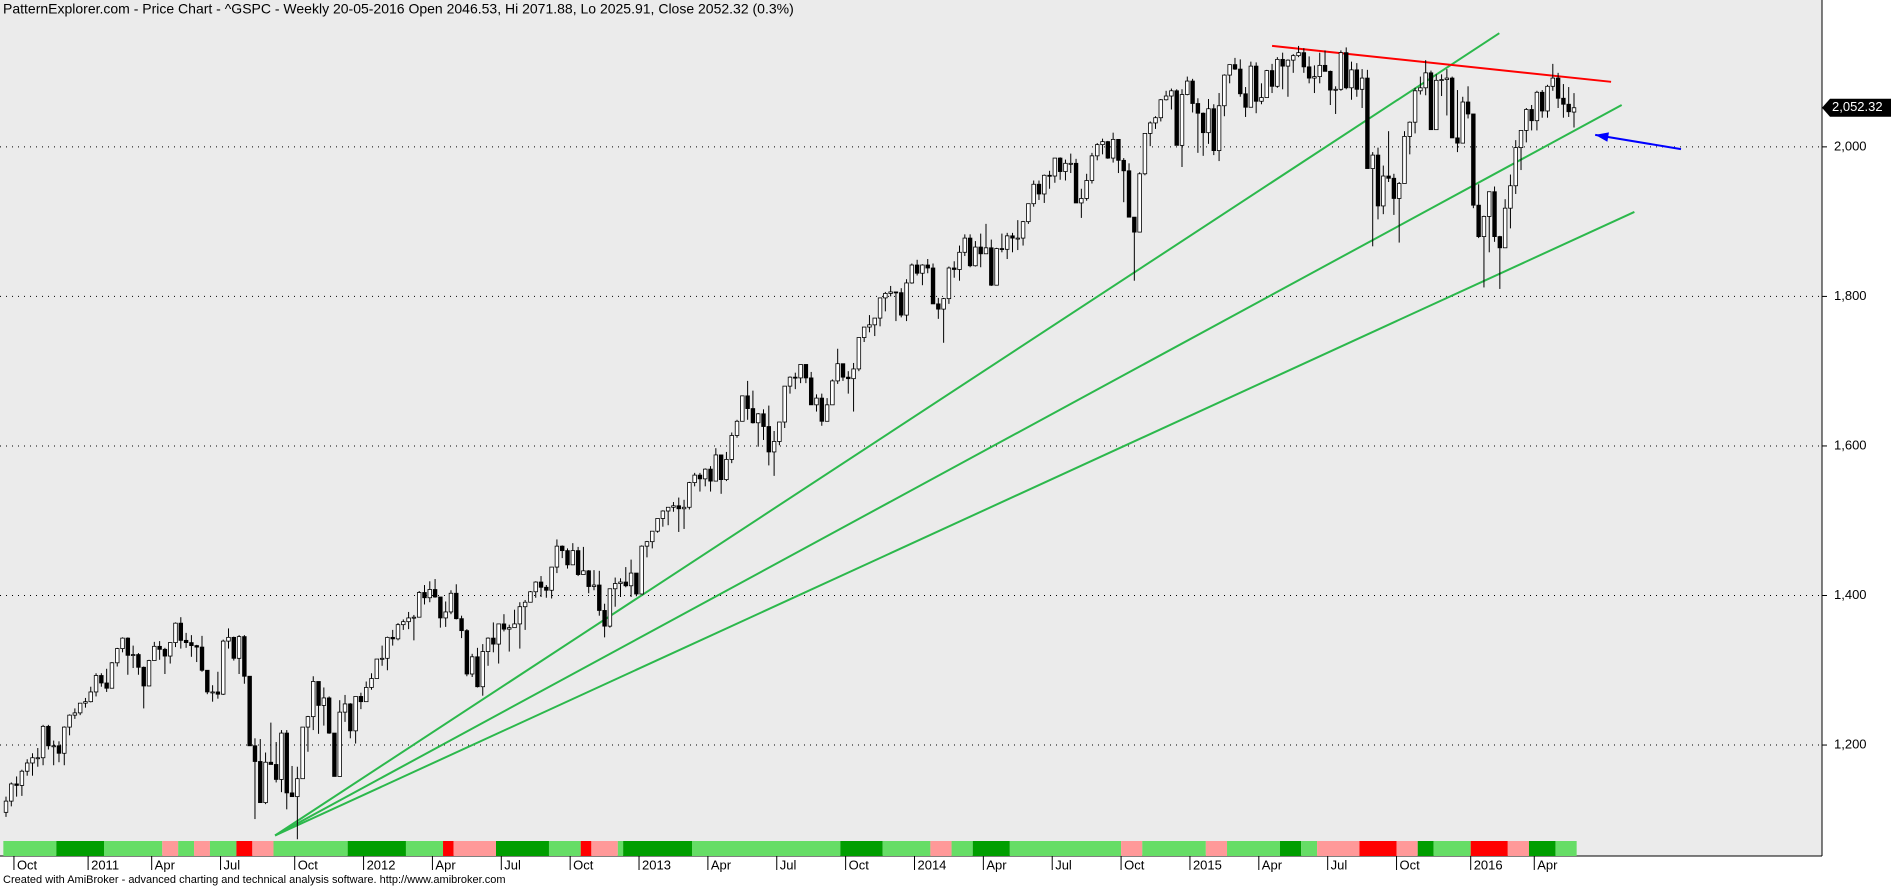  What do you see at coordinates (583, 864) in the screenshot?
I see `x-tick-label: Oct` at bounding box center [583, 864].